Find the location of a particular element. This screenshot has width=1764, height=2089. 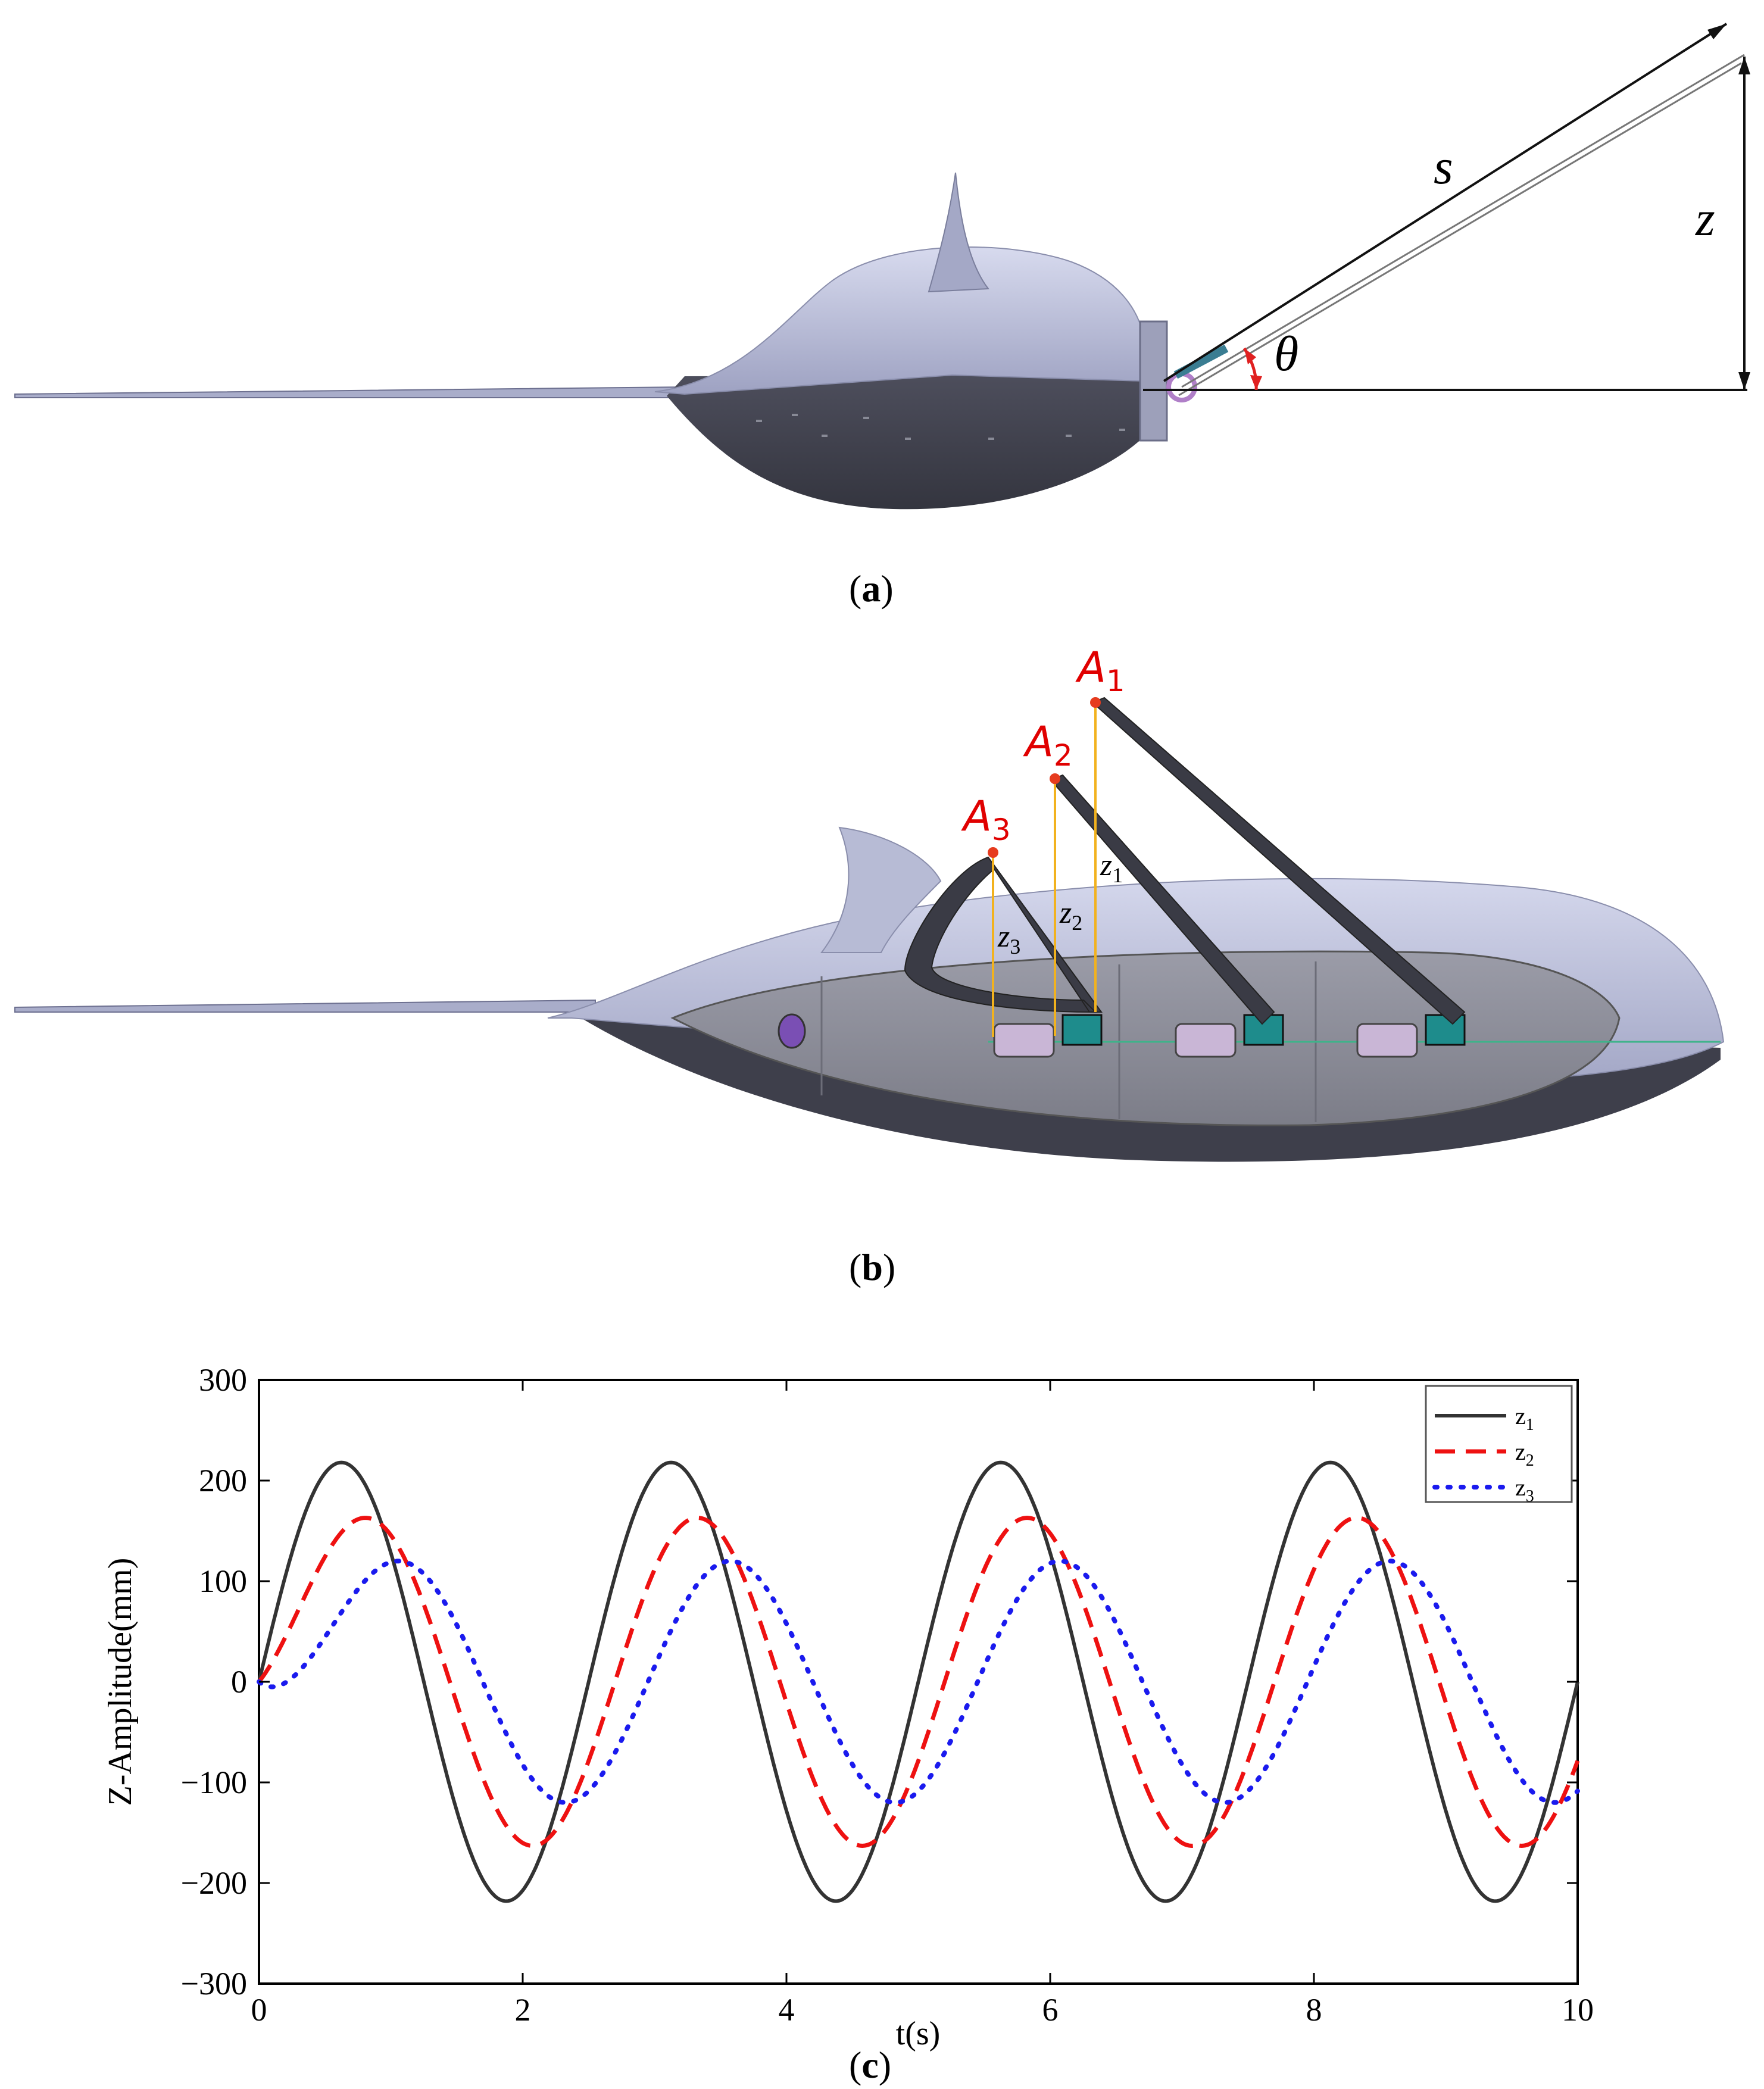

tail-drive is located at coordinates (792, 1031).